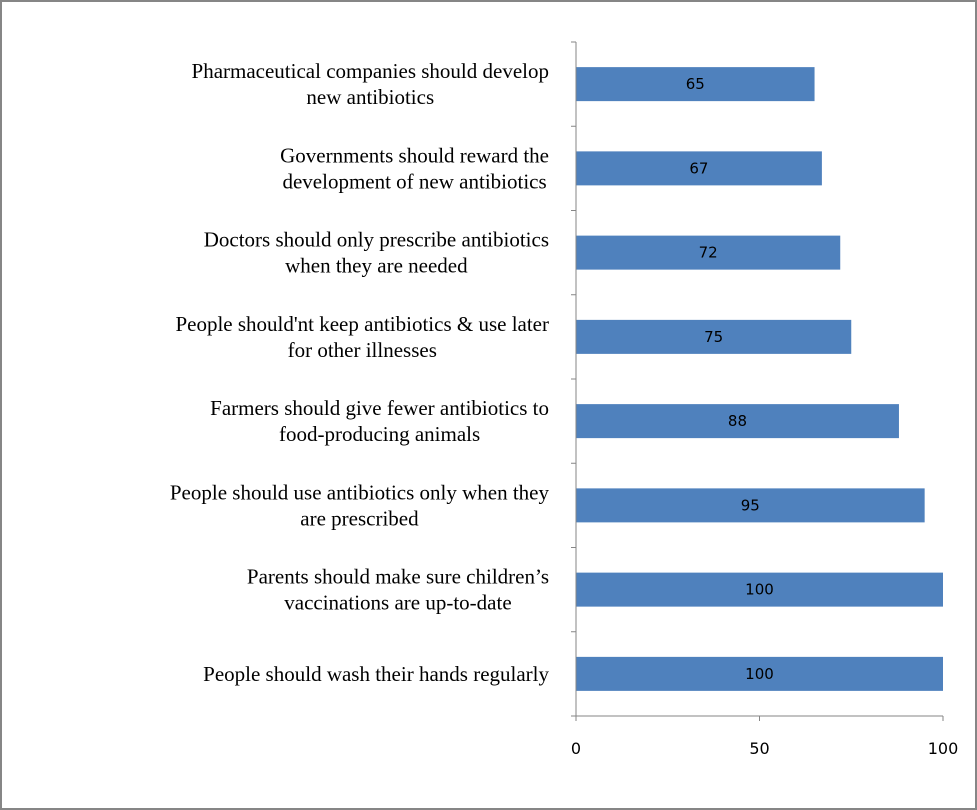 The height and width of the screenshot is (810, 977). What do you see at coordinates (397, 603) in the screenshot?
I see `category-label-line: vaccinations are up-to-date` at bounding box center [397, 603].